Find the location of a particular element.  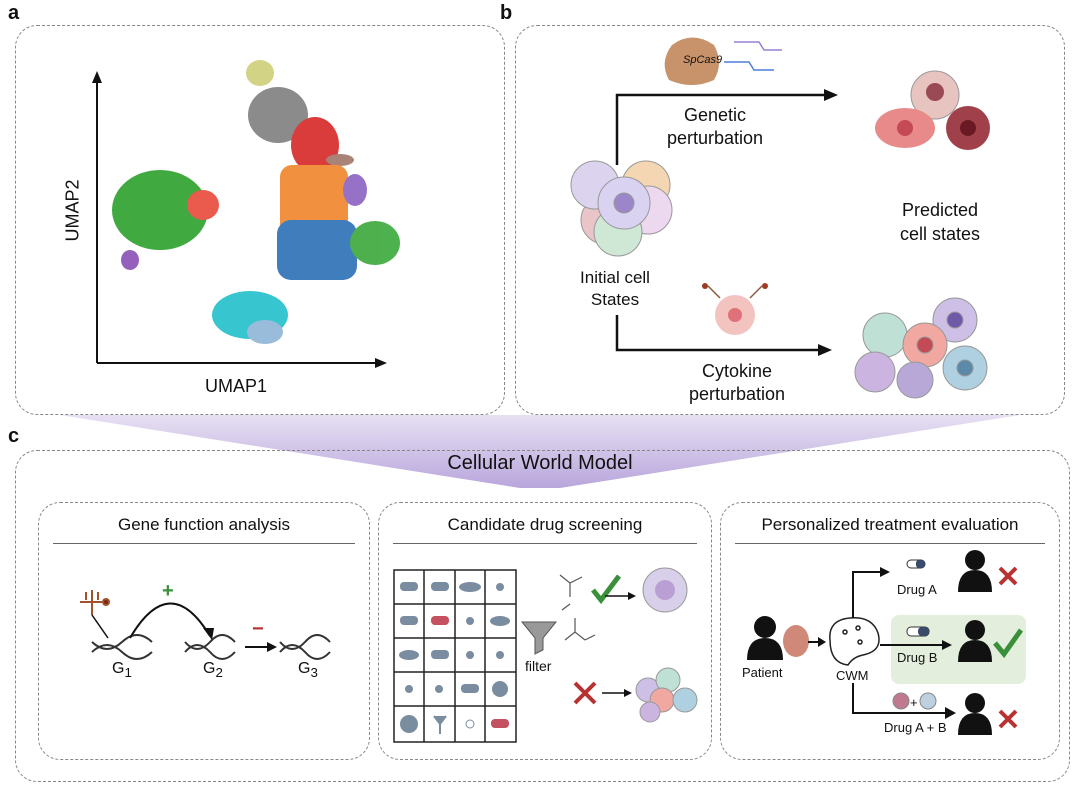

drug-screening-panel: Candidate drug screening is located at coordinates (545, 631).